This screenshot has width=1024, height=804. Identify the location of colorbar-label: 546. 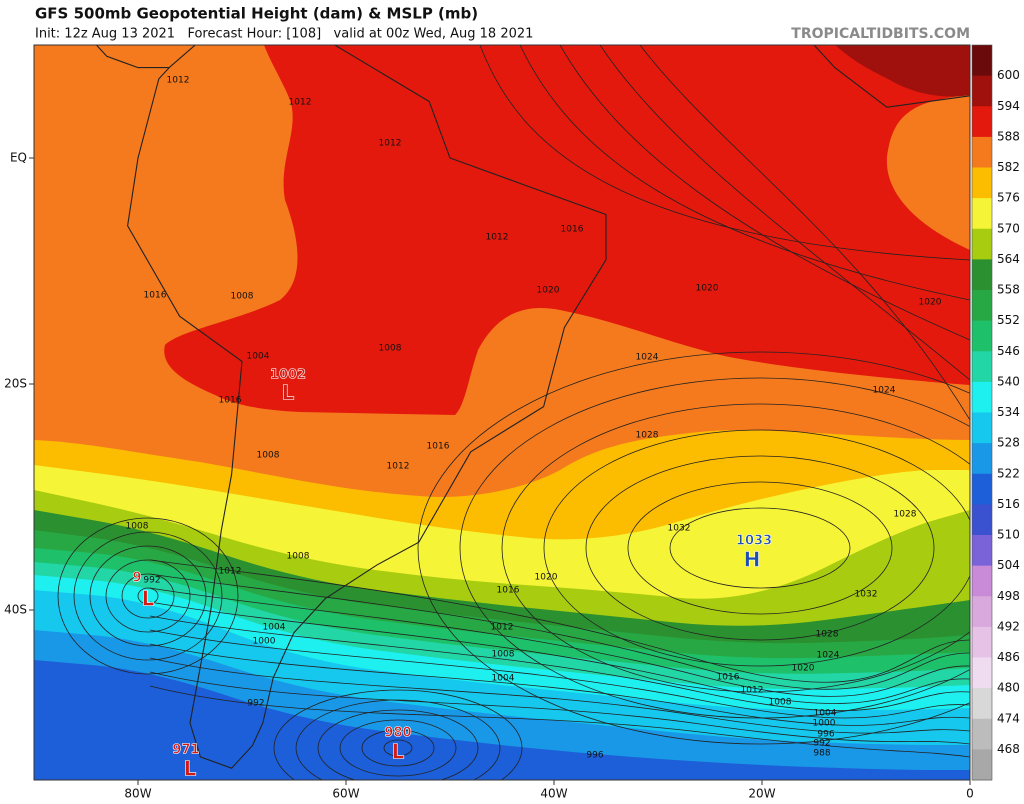
(1008, 351).